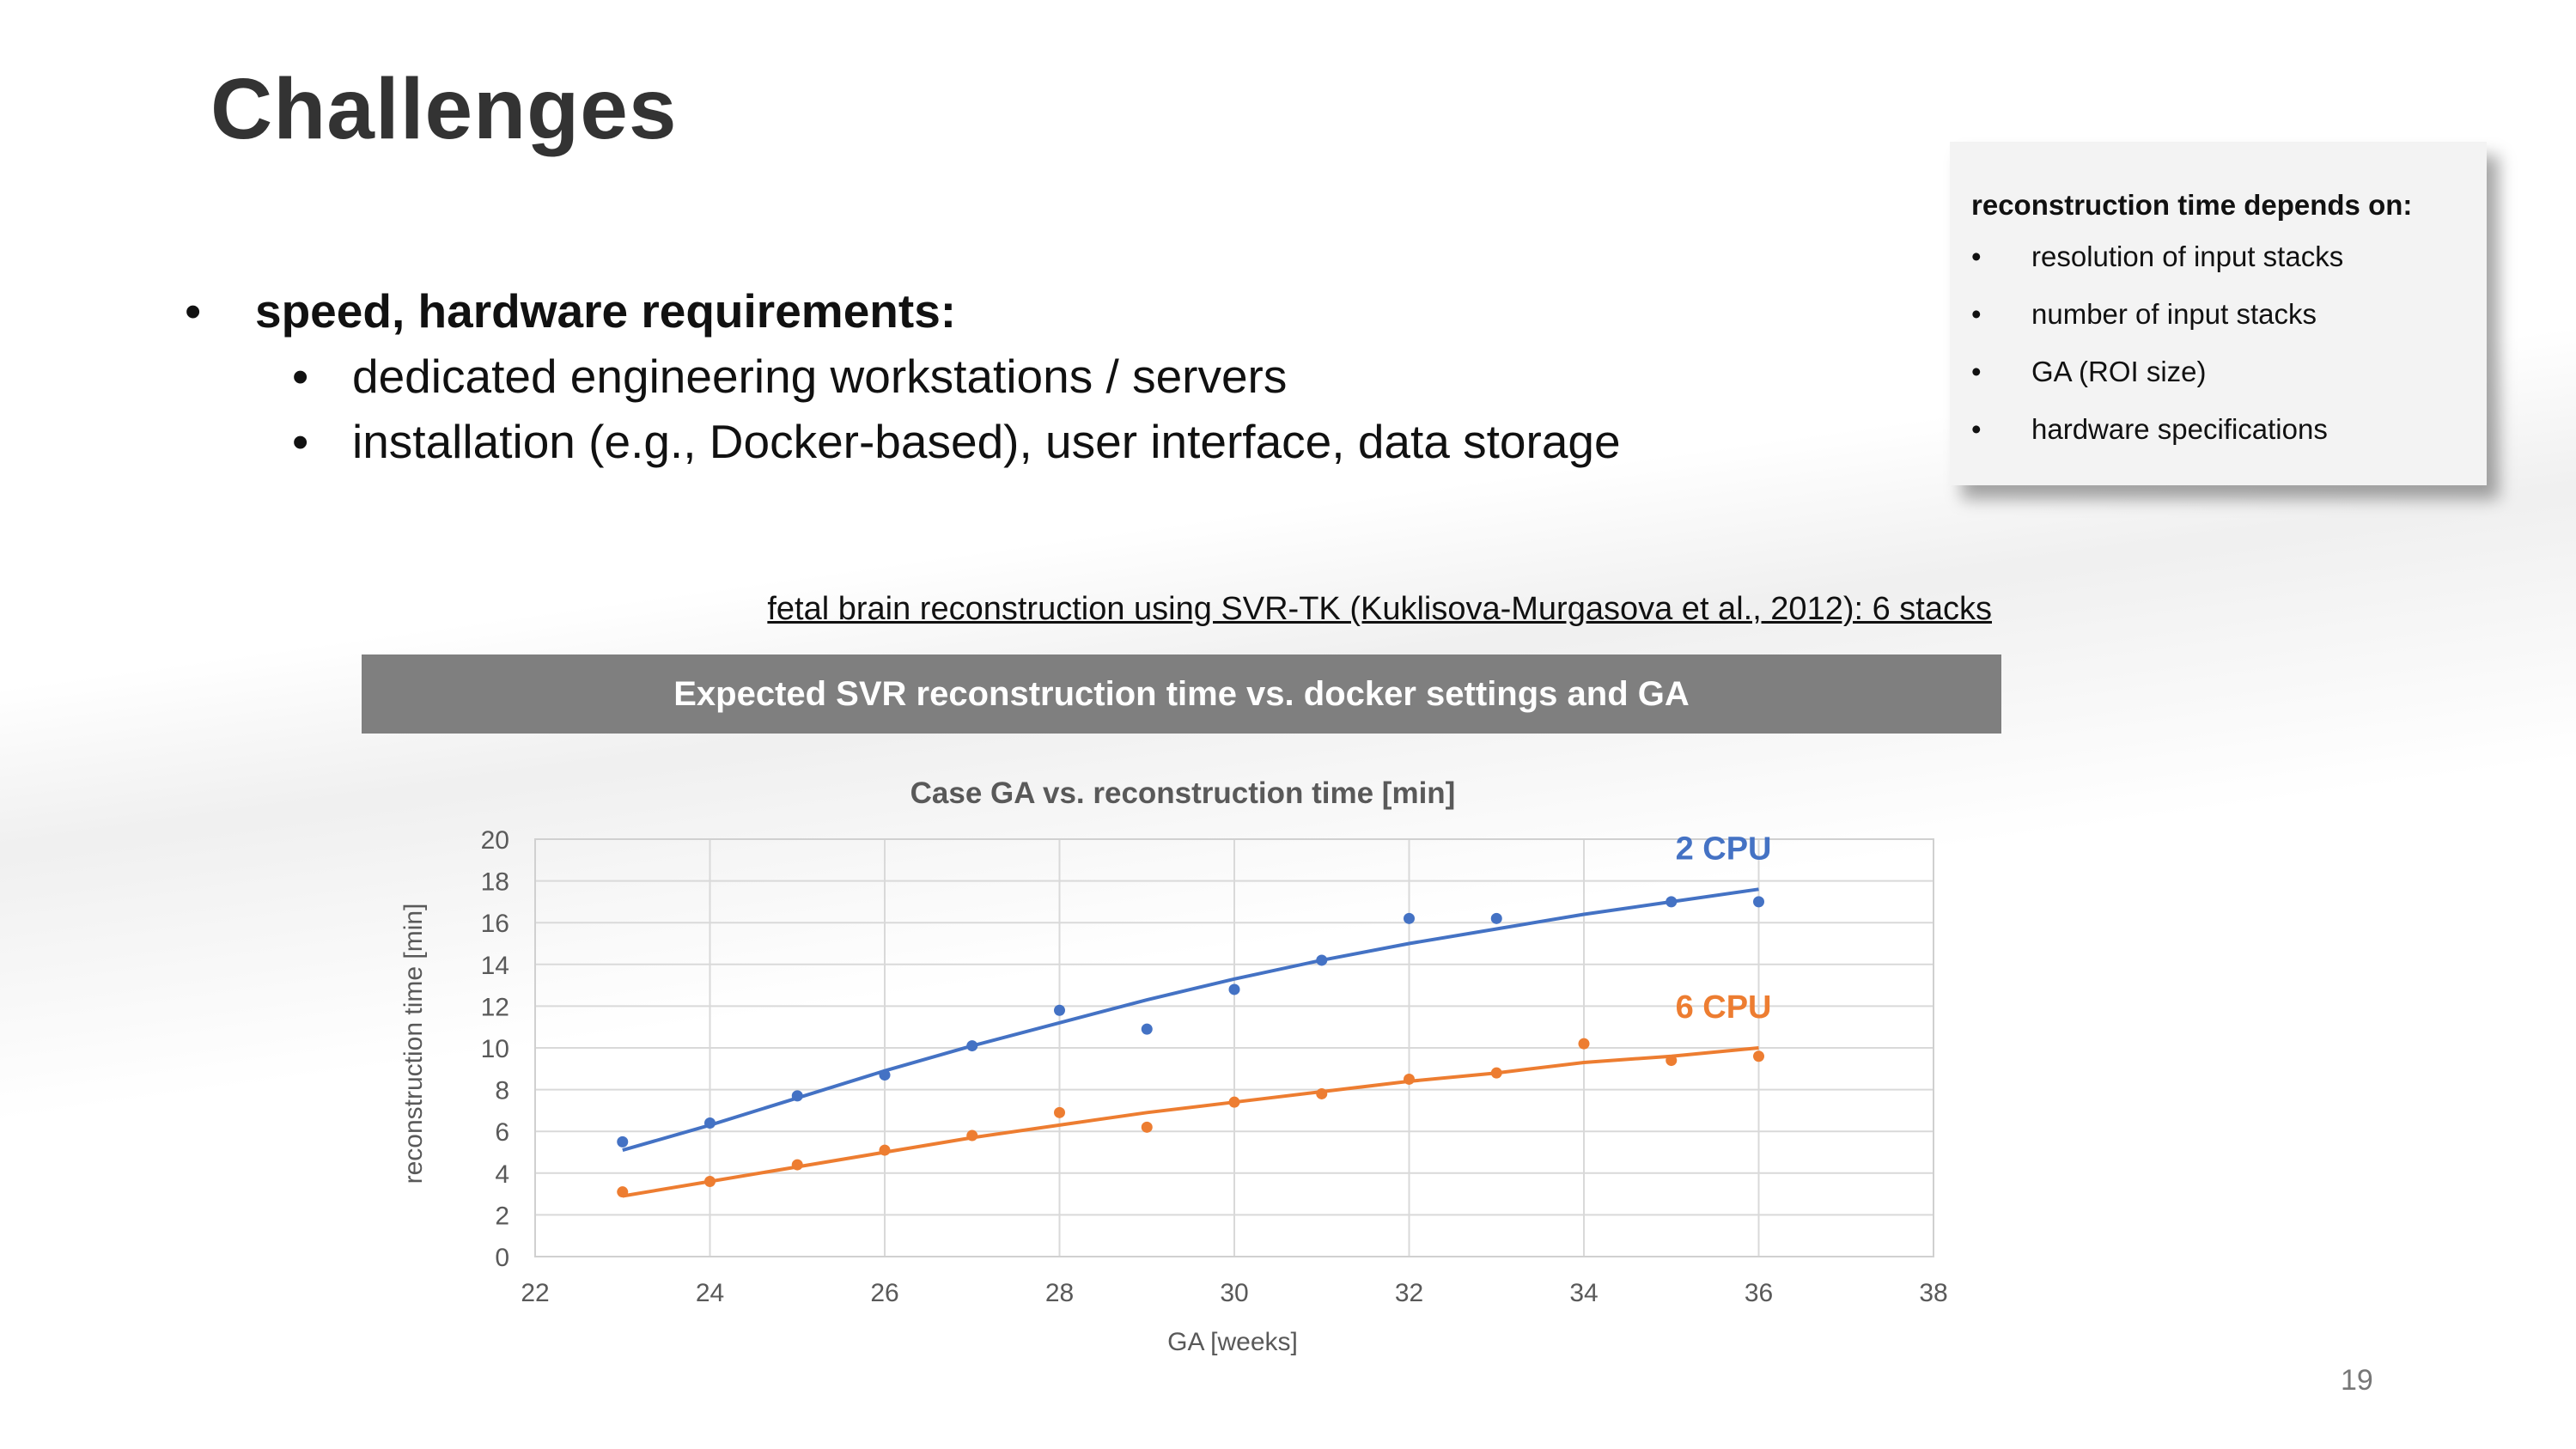 The width and height of the screenshot is (2576, 1449). What do you see at coordinates (1409, 1293) in the screenshot?
I see `x-tick-label: 32` at bounding box center [1409, 1293].